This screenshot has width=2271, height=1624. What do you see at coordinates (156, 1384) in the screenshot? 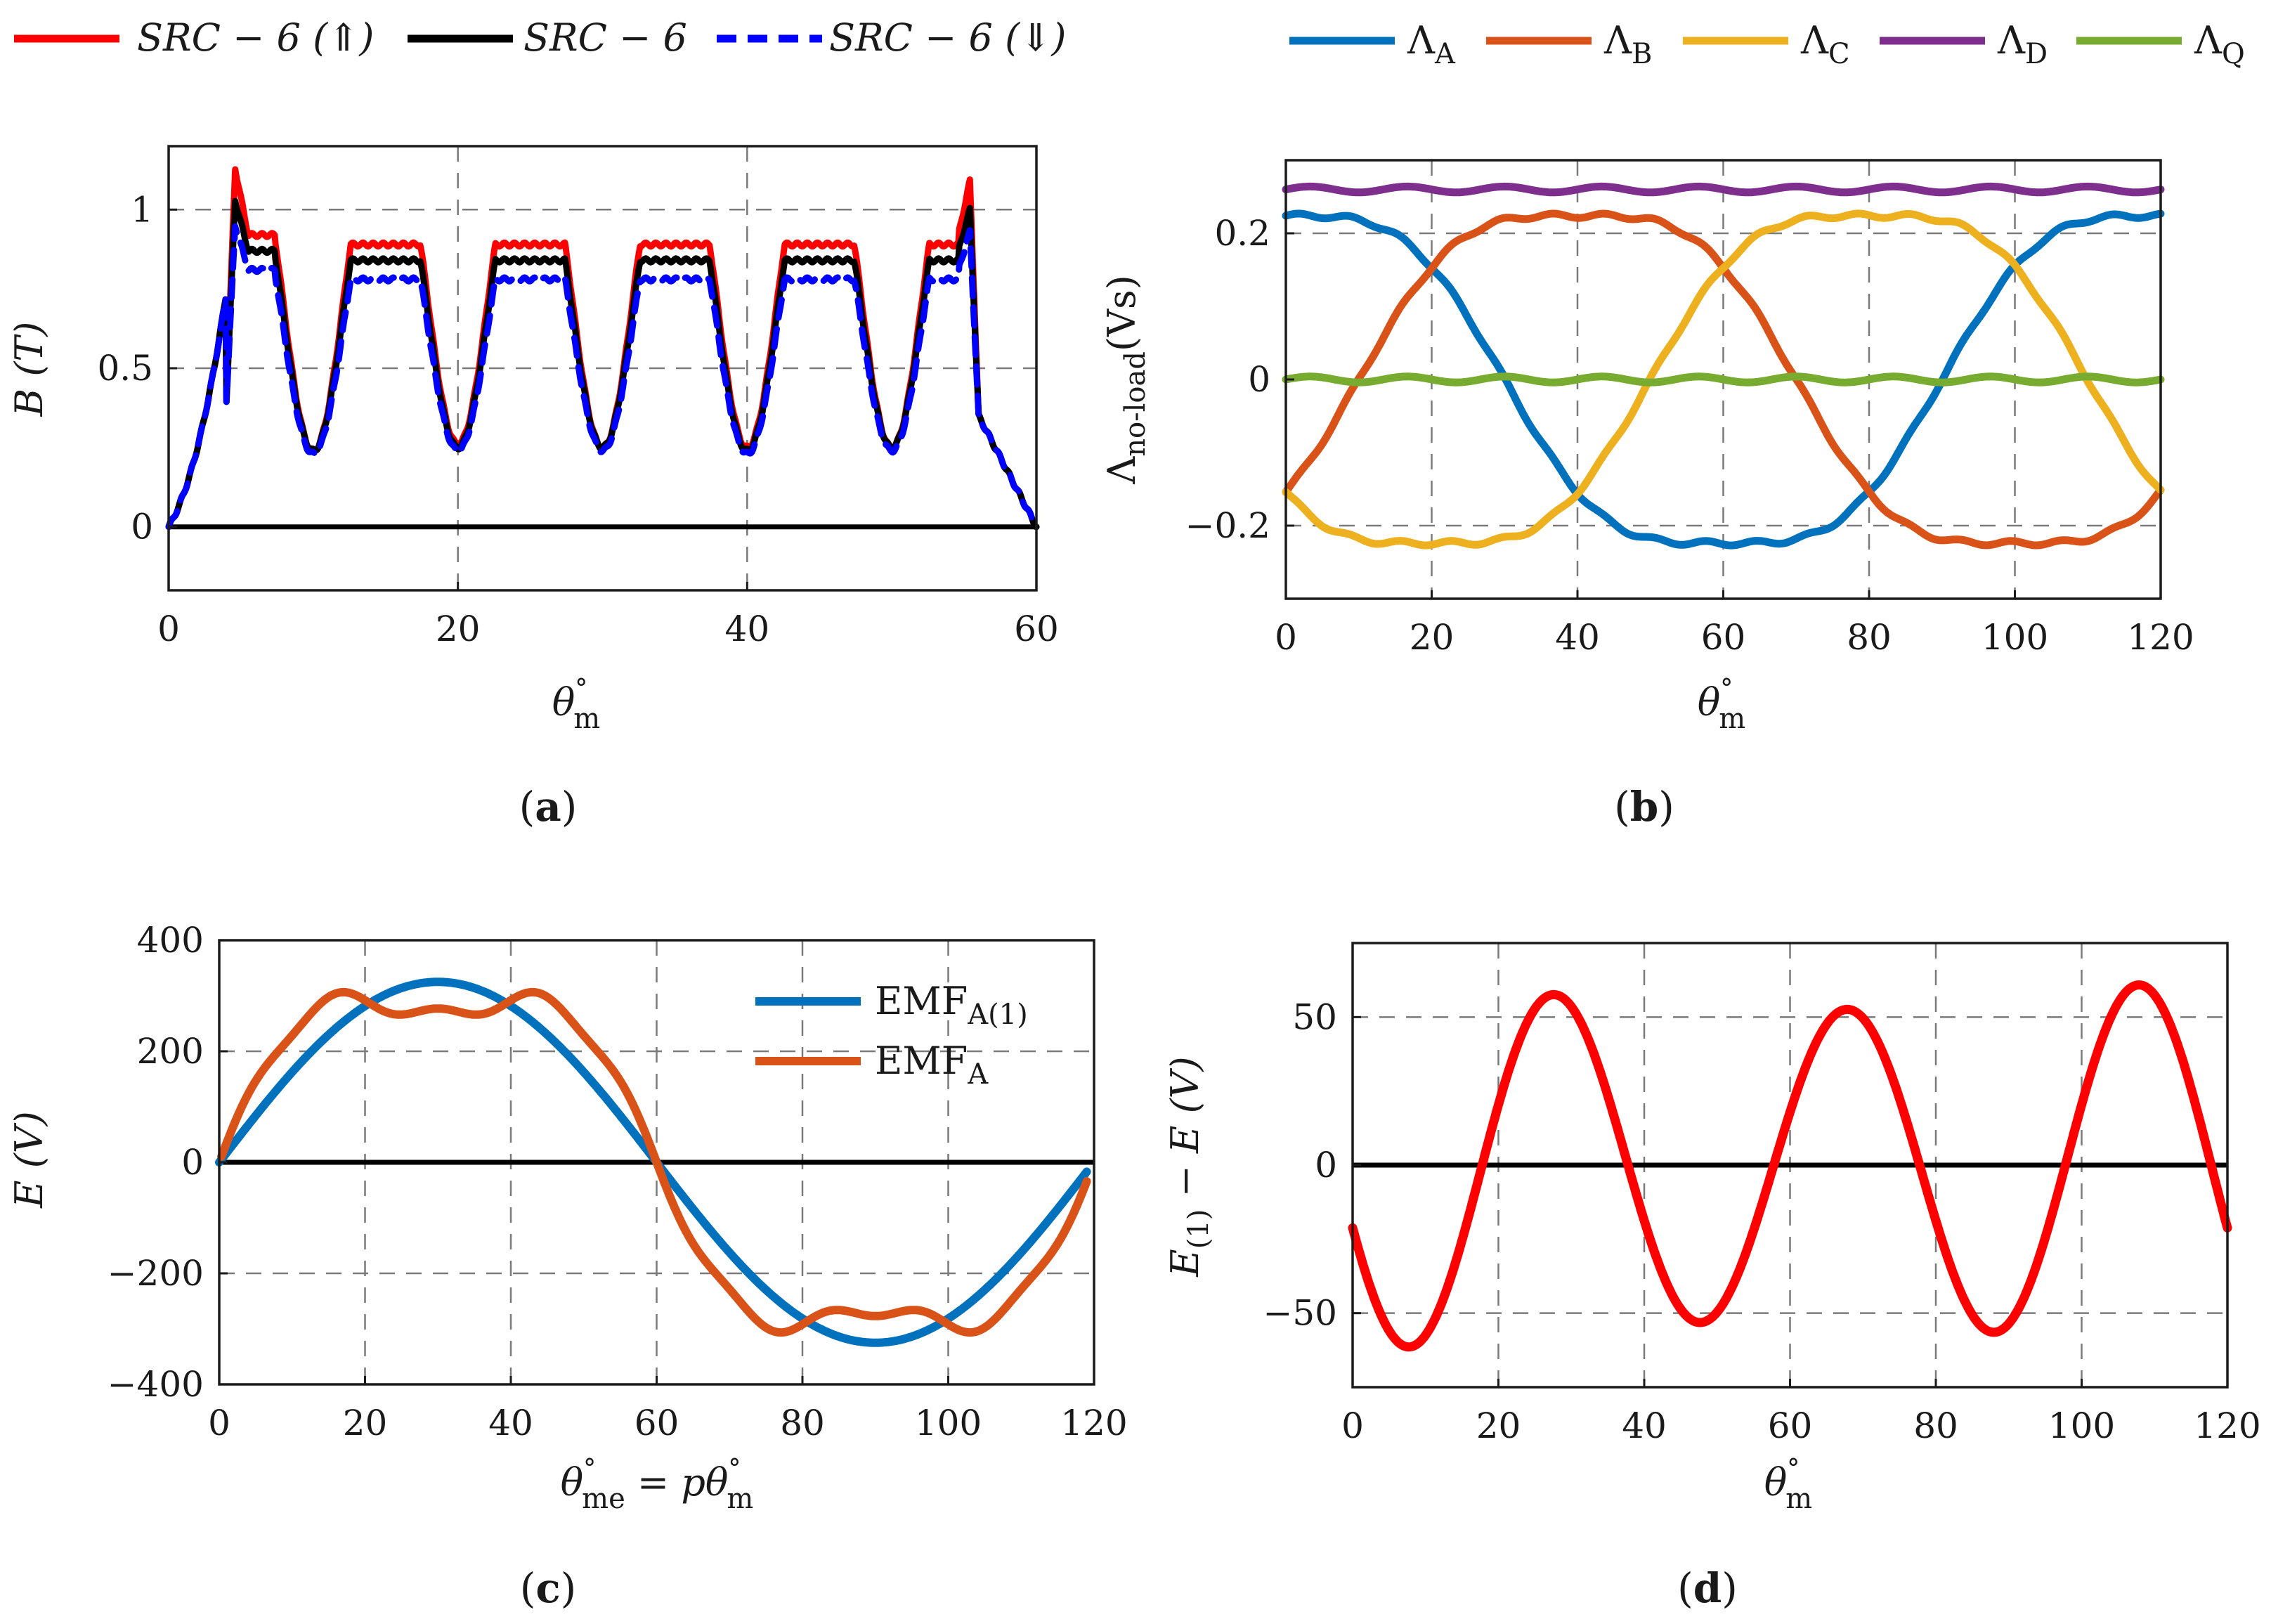
I see `y-tick-label: −400` at bounding box center [156, 1384].